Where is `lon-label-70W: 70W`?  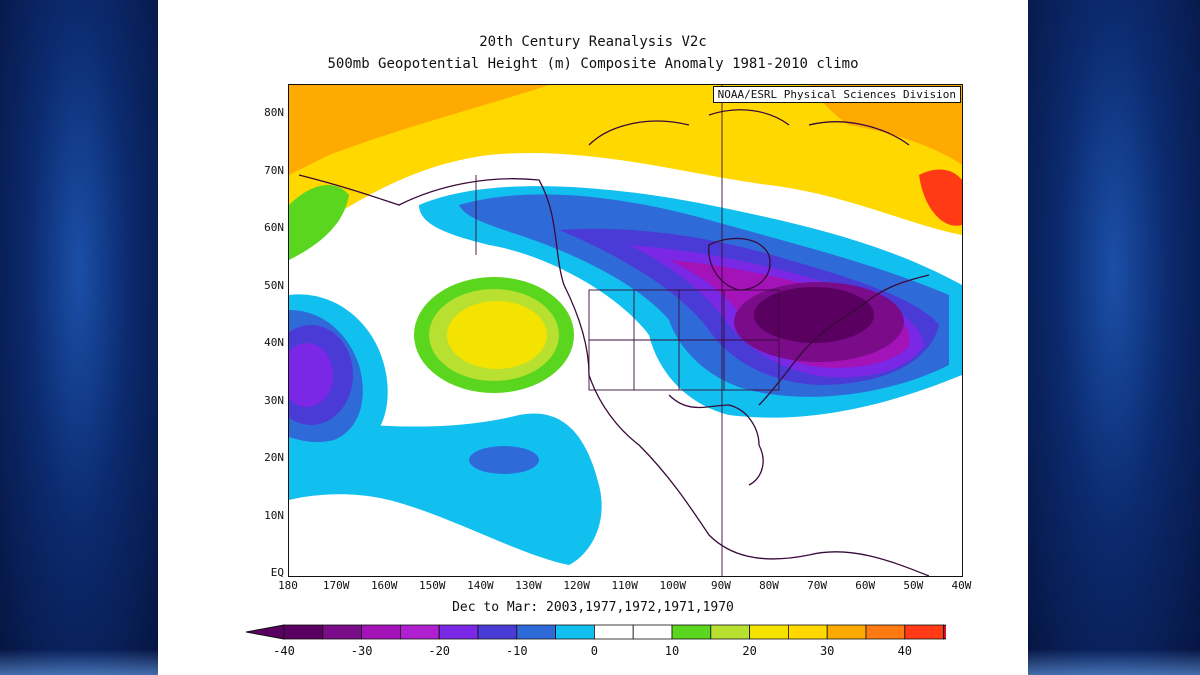
lon-label-70W: 70W is located at coordinates (817, 585).